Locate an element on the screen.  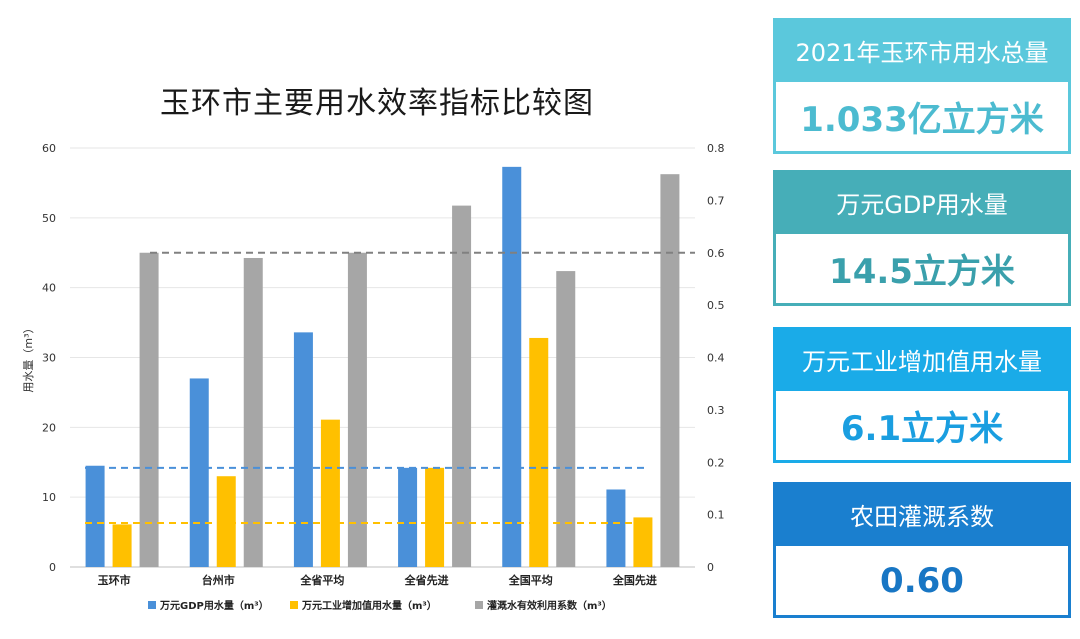
y2-tick-label: 0.2 is located at coordinates (716, 462).